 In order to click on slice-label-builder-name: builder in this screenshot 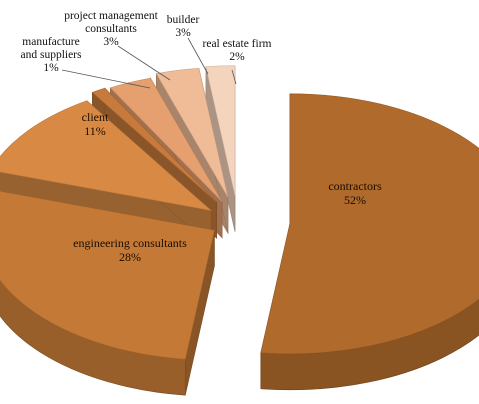, I will do `click(183, 20)`.